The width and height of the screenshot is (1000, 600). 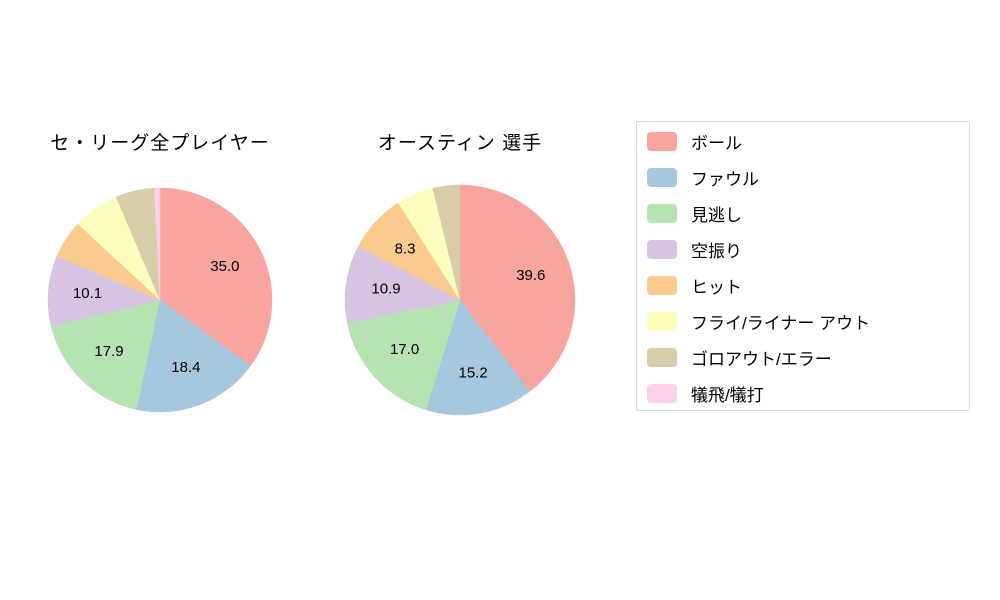 I want to click on legend-item: ゴロアウト/エラー, so click(x=803, y=357).